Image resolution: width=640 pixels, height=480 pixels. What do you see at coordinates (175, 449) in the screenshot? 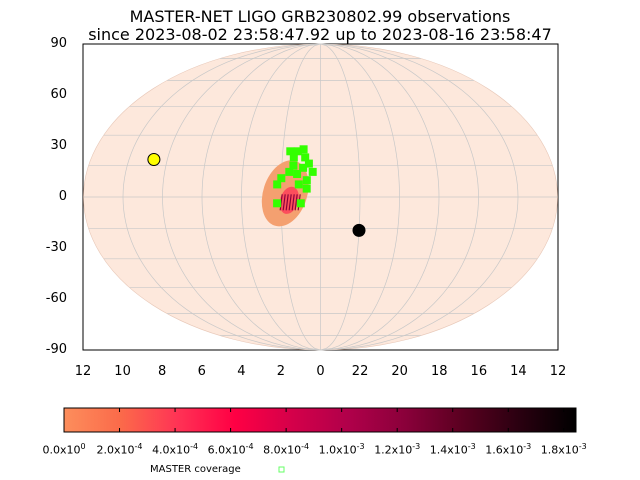
I see `colorbar-tick-label: 4.0x10⁻⁴` at bounding box center [175, 449].